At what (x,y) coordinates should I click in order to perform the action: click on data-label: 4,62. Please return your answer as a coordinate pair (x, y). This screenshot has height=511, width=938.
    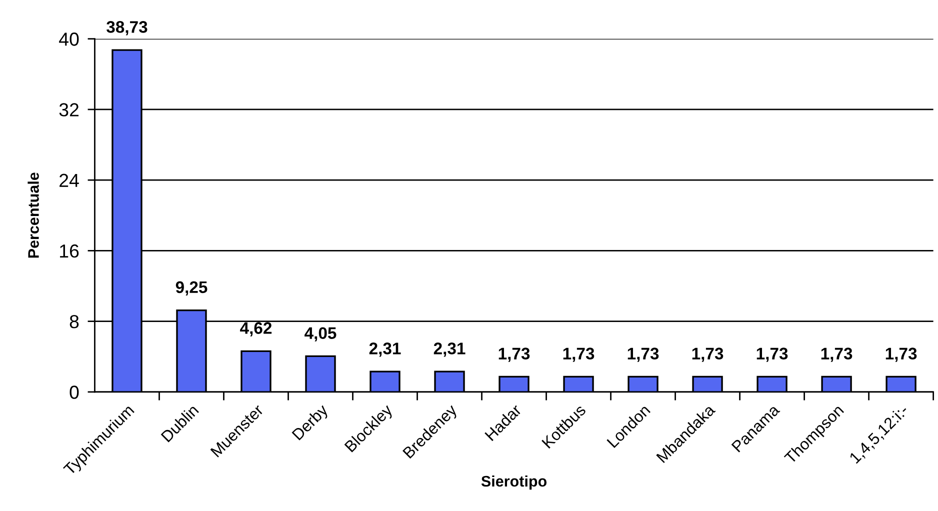
    Looking at the image, I should click on (256, 329).